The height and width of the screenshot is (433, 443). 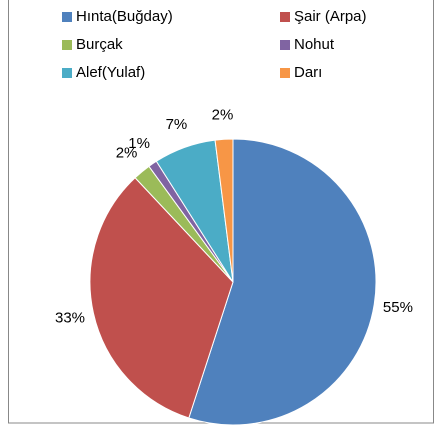 What do you see at coordinates (398, 307) in the screenshot?
I see `data-label: 55%` at bounding box center [398, 307].